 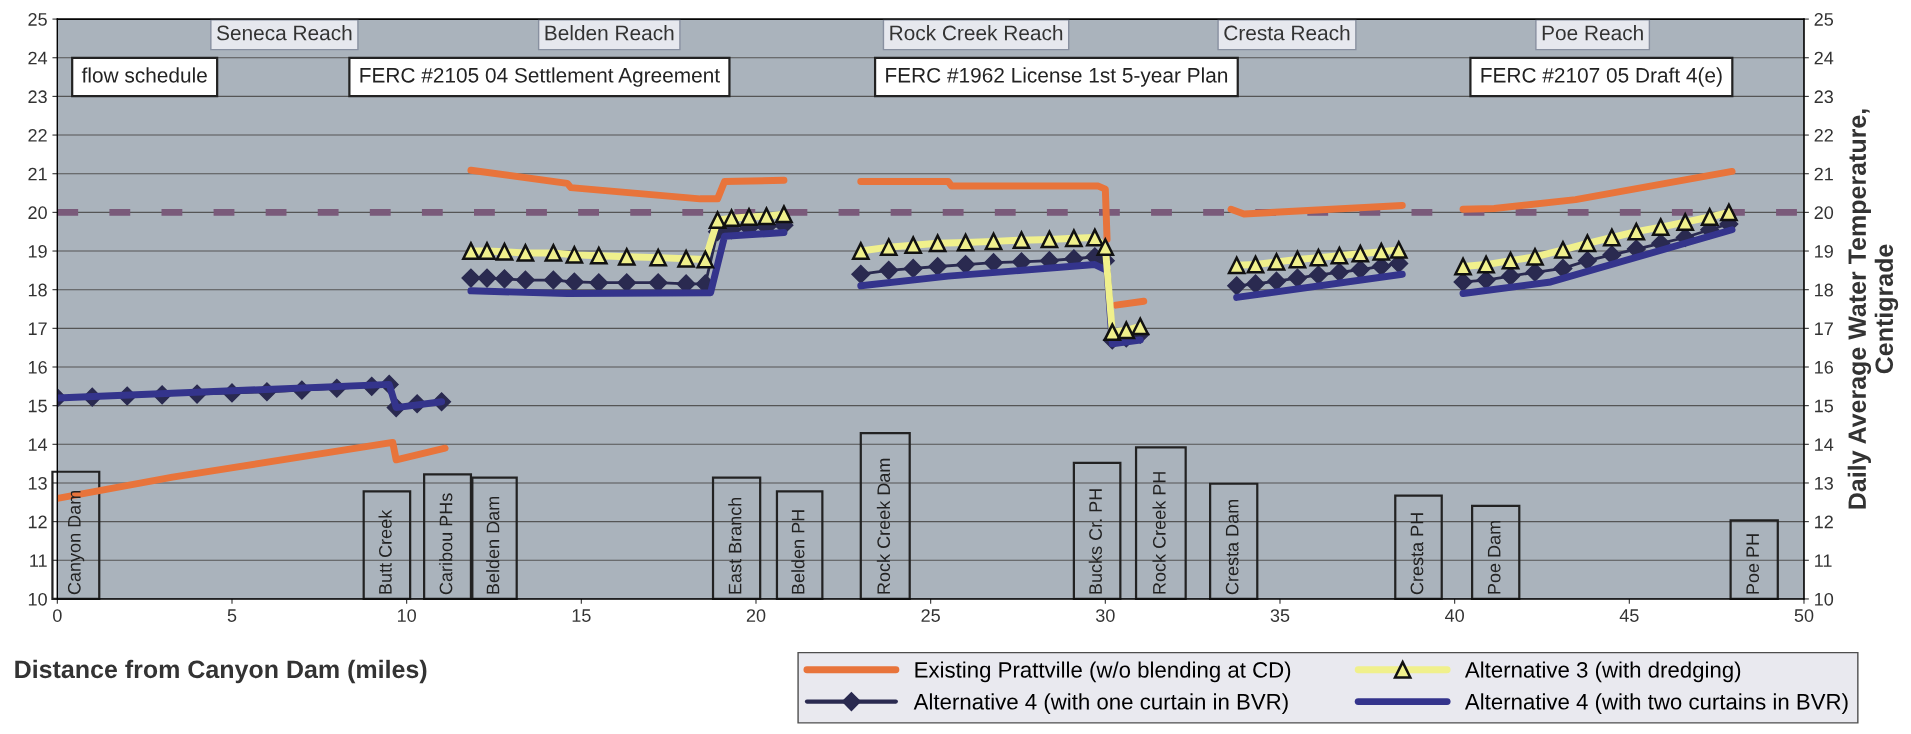 What do you see at coordinates (1753, 564) in the screenshot?
I see `annotation: Poe PH` at bounding box center [1753, 564].